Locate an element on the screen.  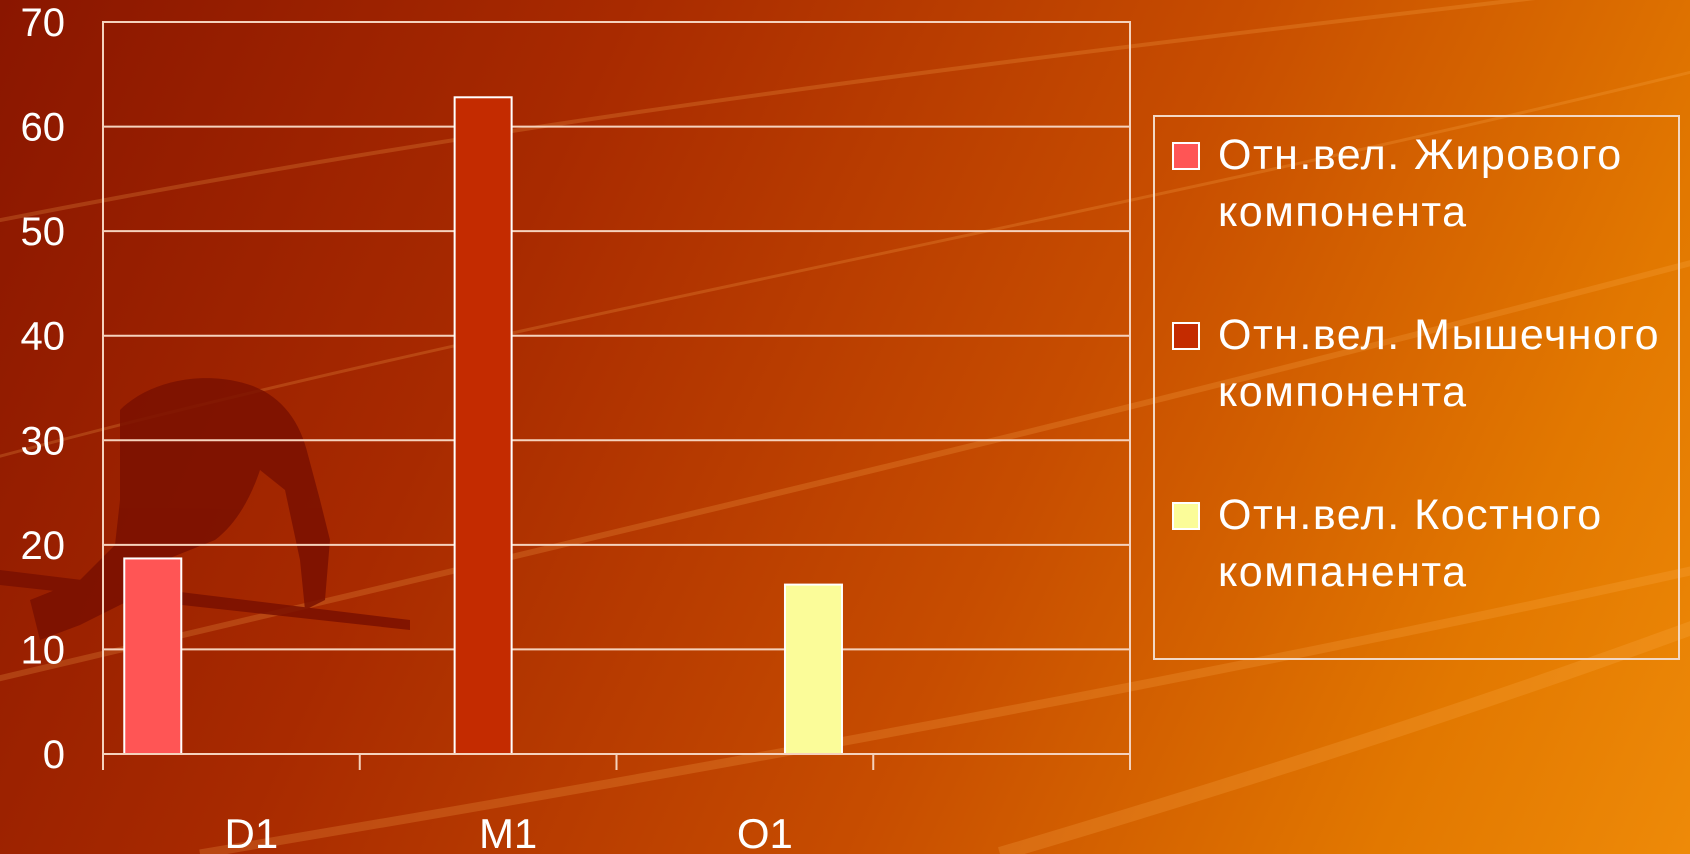
y-tick-label: 70 is located at coordinates (43, 23).